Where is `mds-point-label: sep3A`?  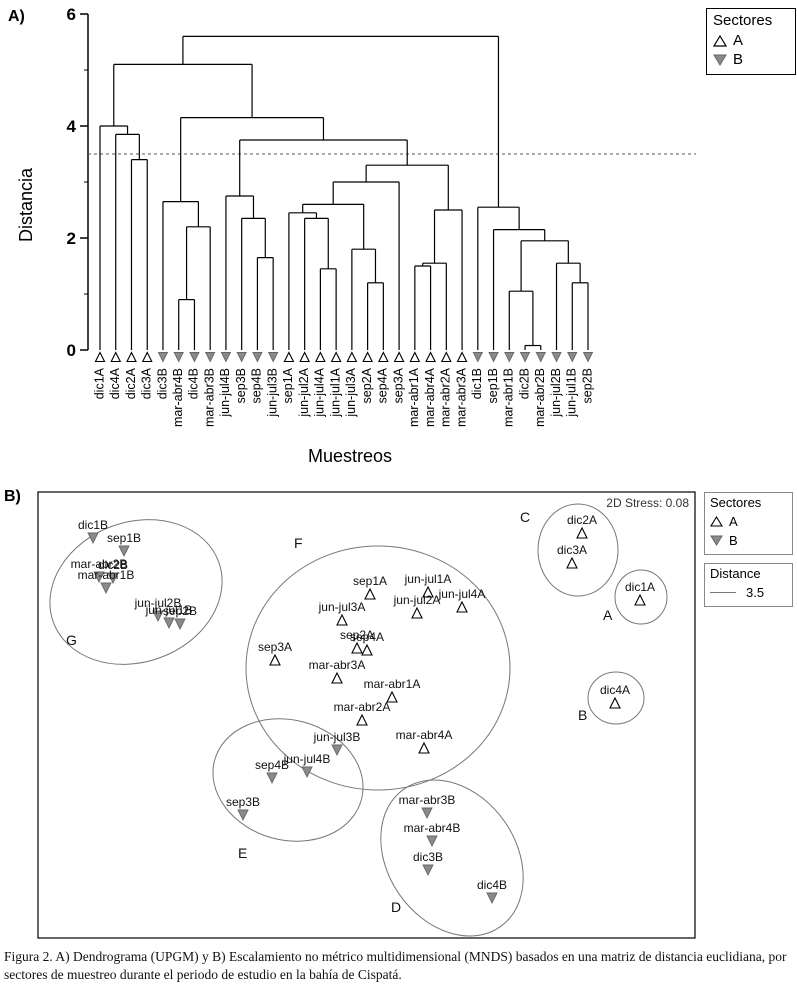 mds-point-label: sep3A is located at coordinates (275, 647).